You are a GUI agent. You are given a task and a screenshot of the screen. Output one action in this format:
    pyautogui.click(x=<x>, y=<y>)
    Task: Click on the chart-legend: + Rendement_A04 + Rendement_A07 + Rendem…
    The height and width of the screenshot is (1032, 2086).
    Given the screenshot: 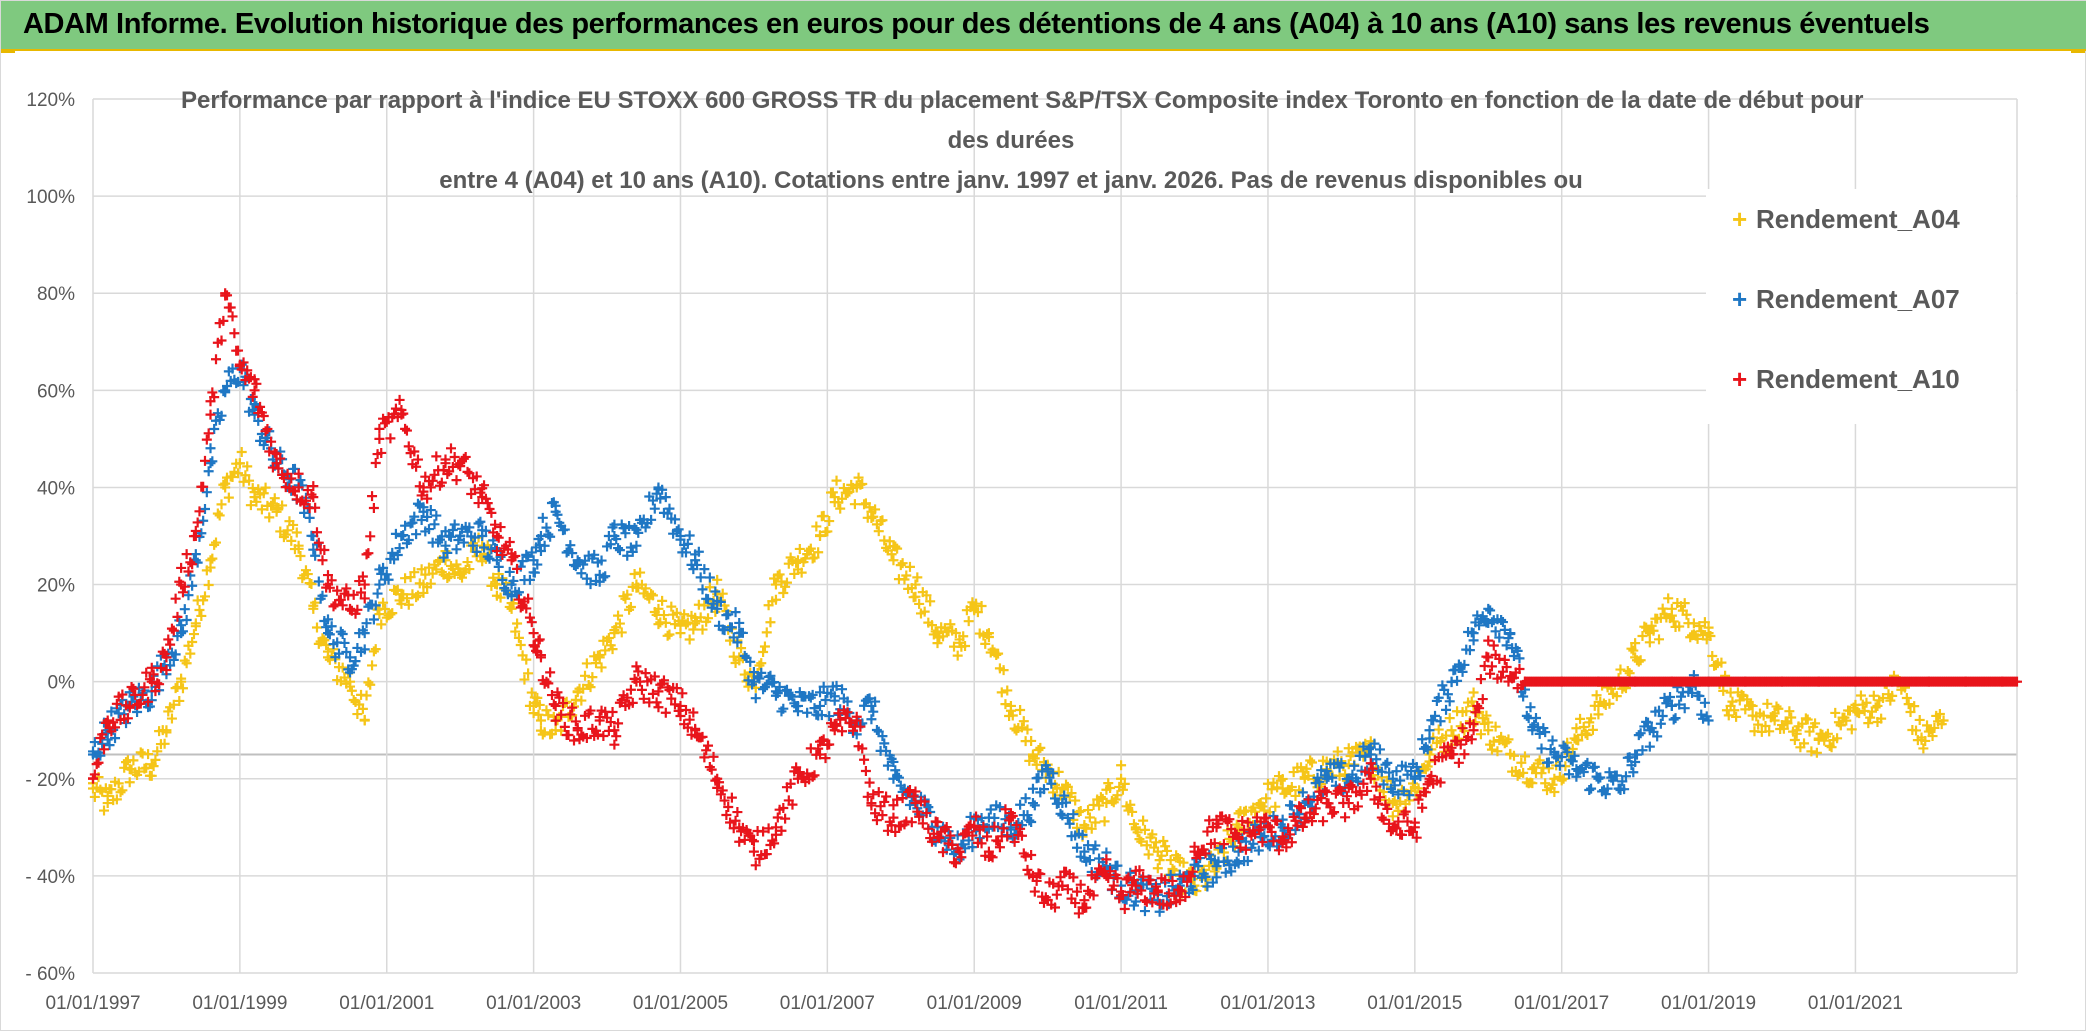 What is the action you would take?
    pyautogui.click(x=1861, y=306)
    